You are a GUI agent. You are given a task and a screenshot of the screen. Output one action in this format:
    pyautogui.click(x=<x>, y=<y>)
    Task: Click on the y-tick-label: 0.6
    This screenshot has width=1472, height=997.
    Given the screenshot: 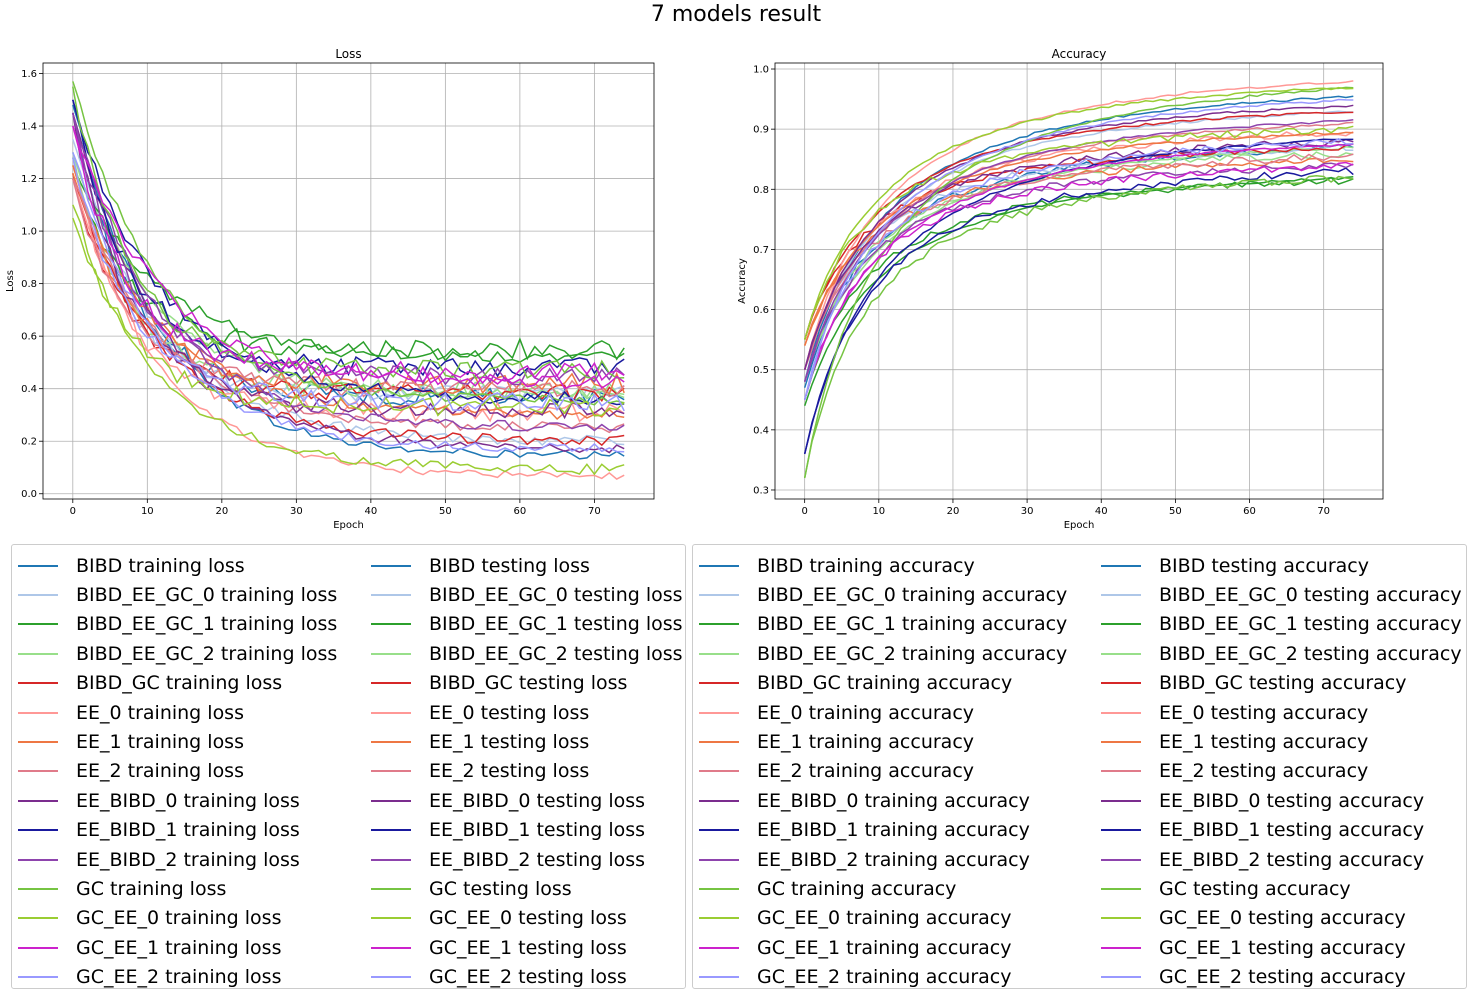 What is the action you would take?
    pyautogui.click(x=29, y=337)
    